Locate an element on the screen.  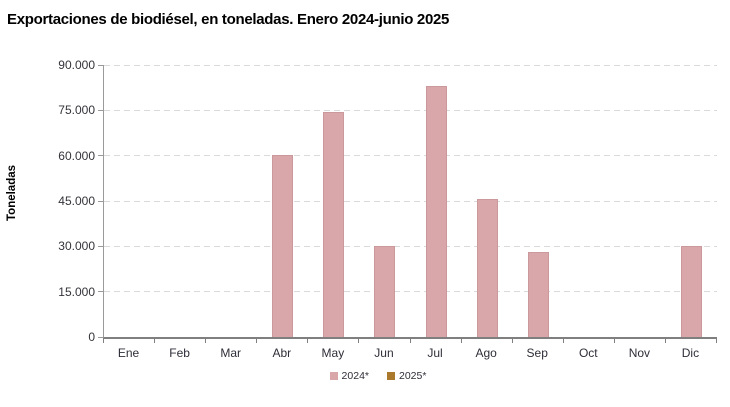
y-axis-tick-label: 30.000 is located at coordinates (76, 246).